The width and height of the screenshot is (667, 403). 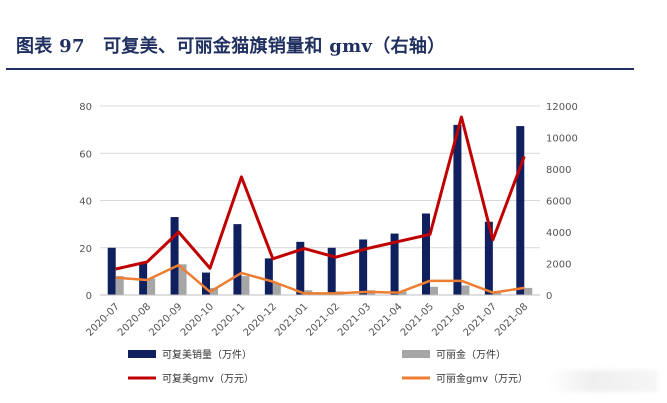 What do you see at coordinates (228, 319) in the screenshot?
I see `x-tick-4: 2020-11` at bounding box center [228, 319].